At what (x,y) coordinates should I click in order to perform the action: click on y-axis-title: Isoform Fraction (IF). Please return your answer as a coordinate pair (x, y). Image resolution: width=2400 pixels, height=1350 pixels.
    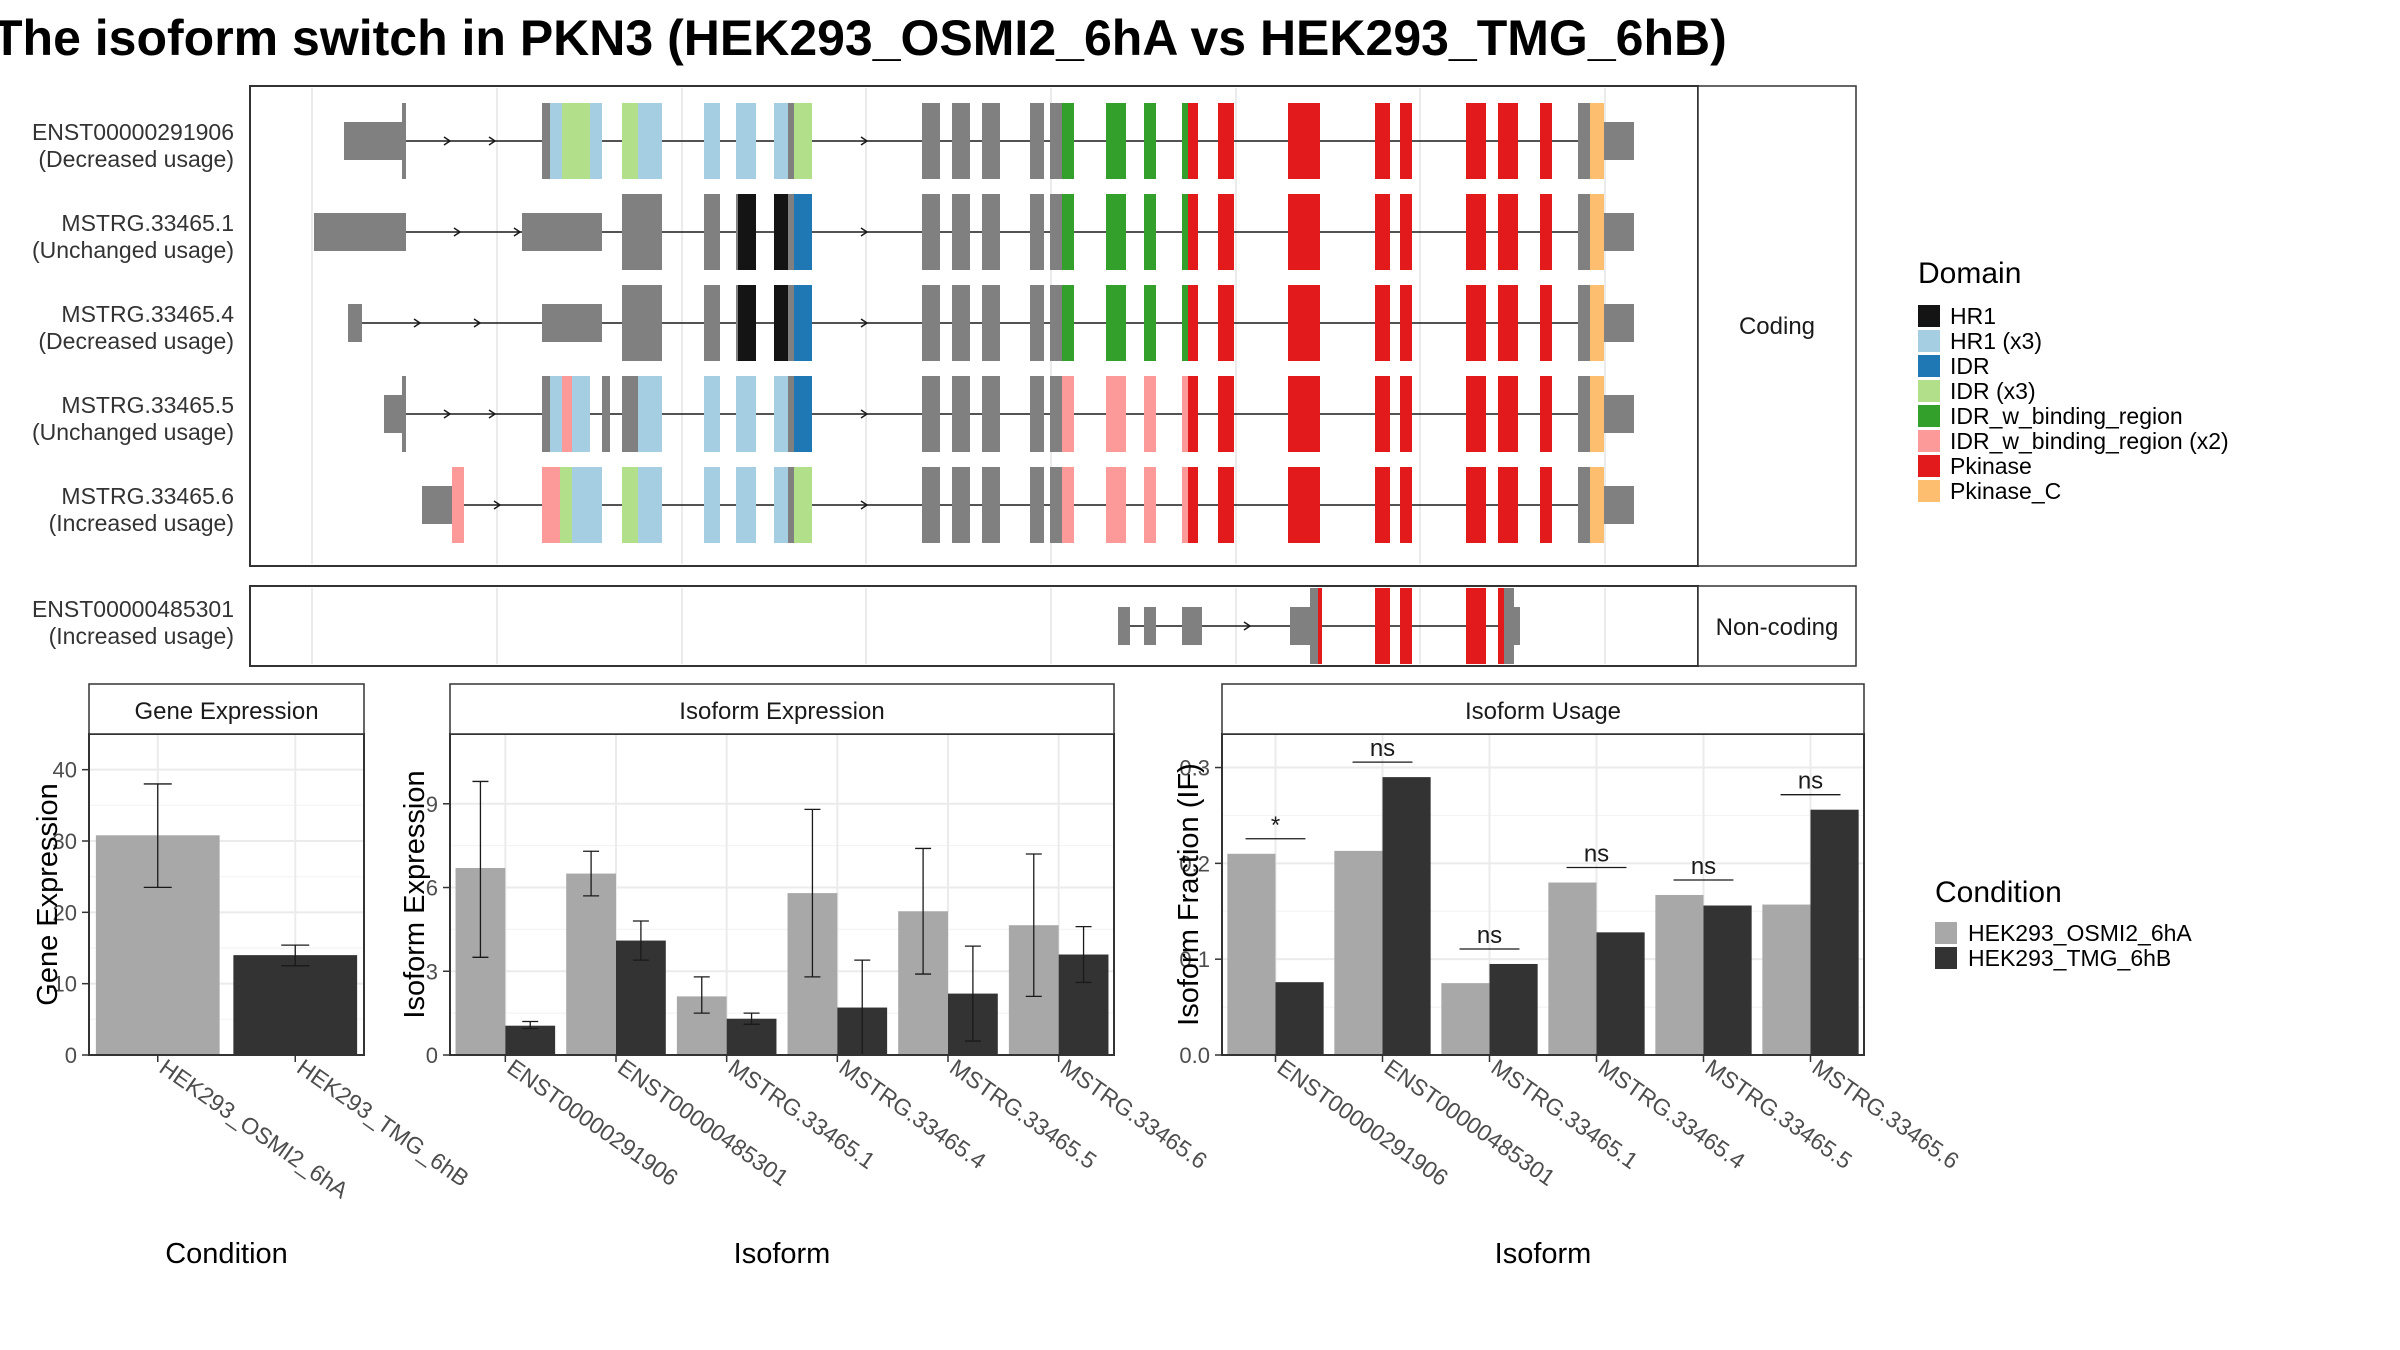
    Looking at the image, I should click on (1189, 894).